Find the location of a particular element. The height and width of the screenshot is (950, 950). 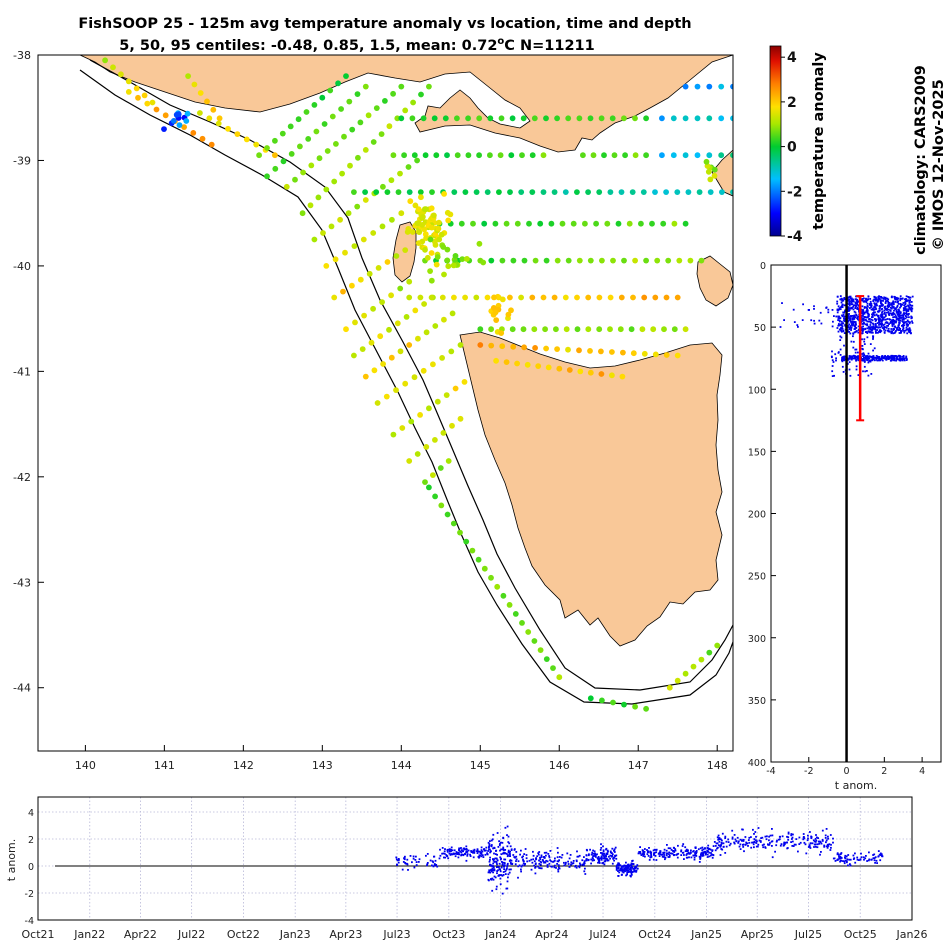

map-ytick-label: -38 is located at coordinates (22, 55).